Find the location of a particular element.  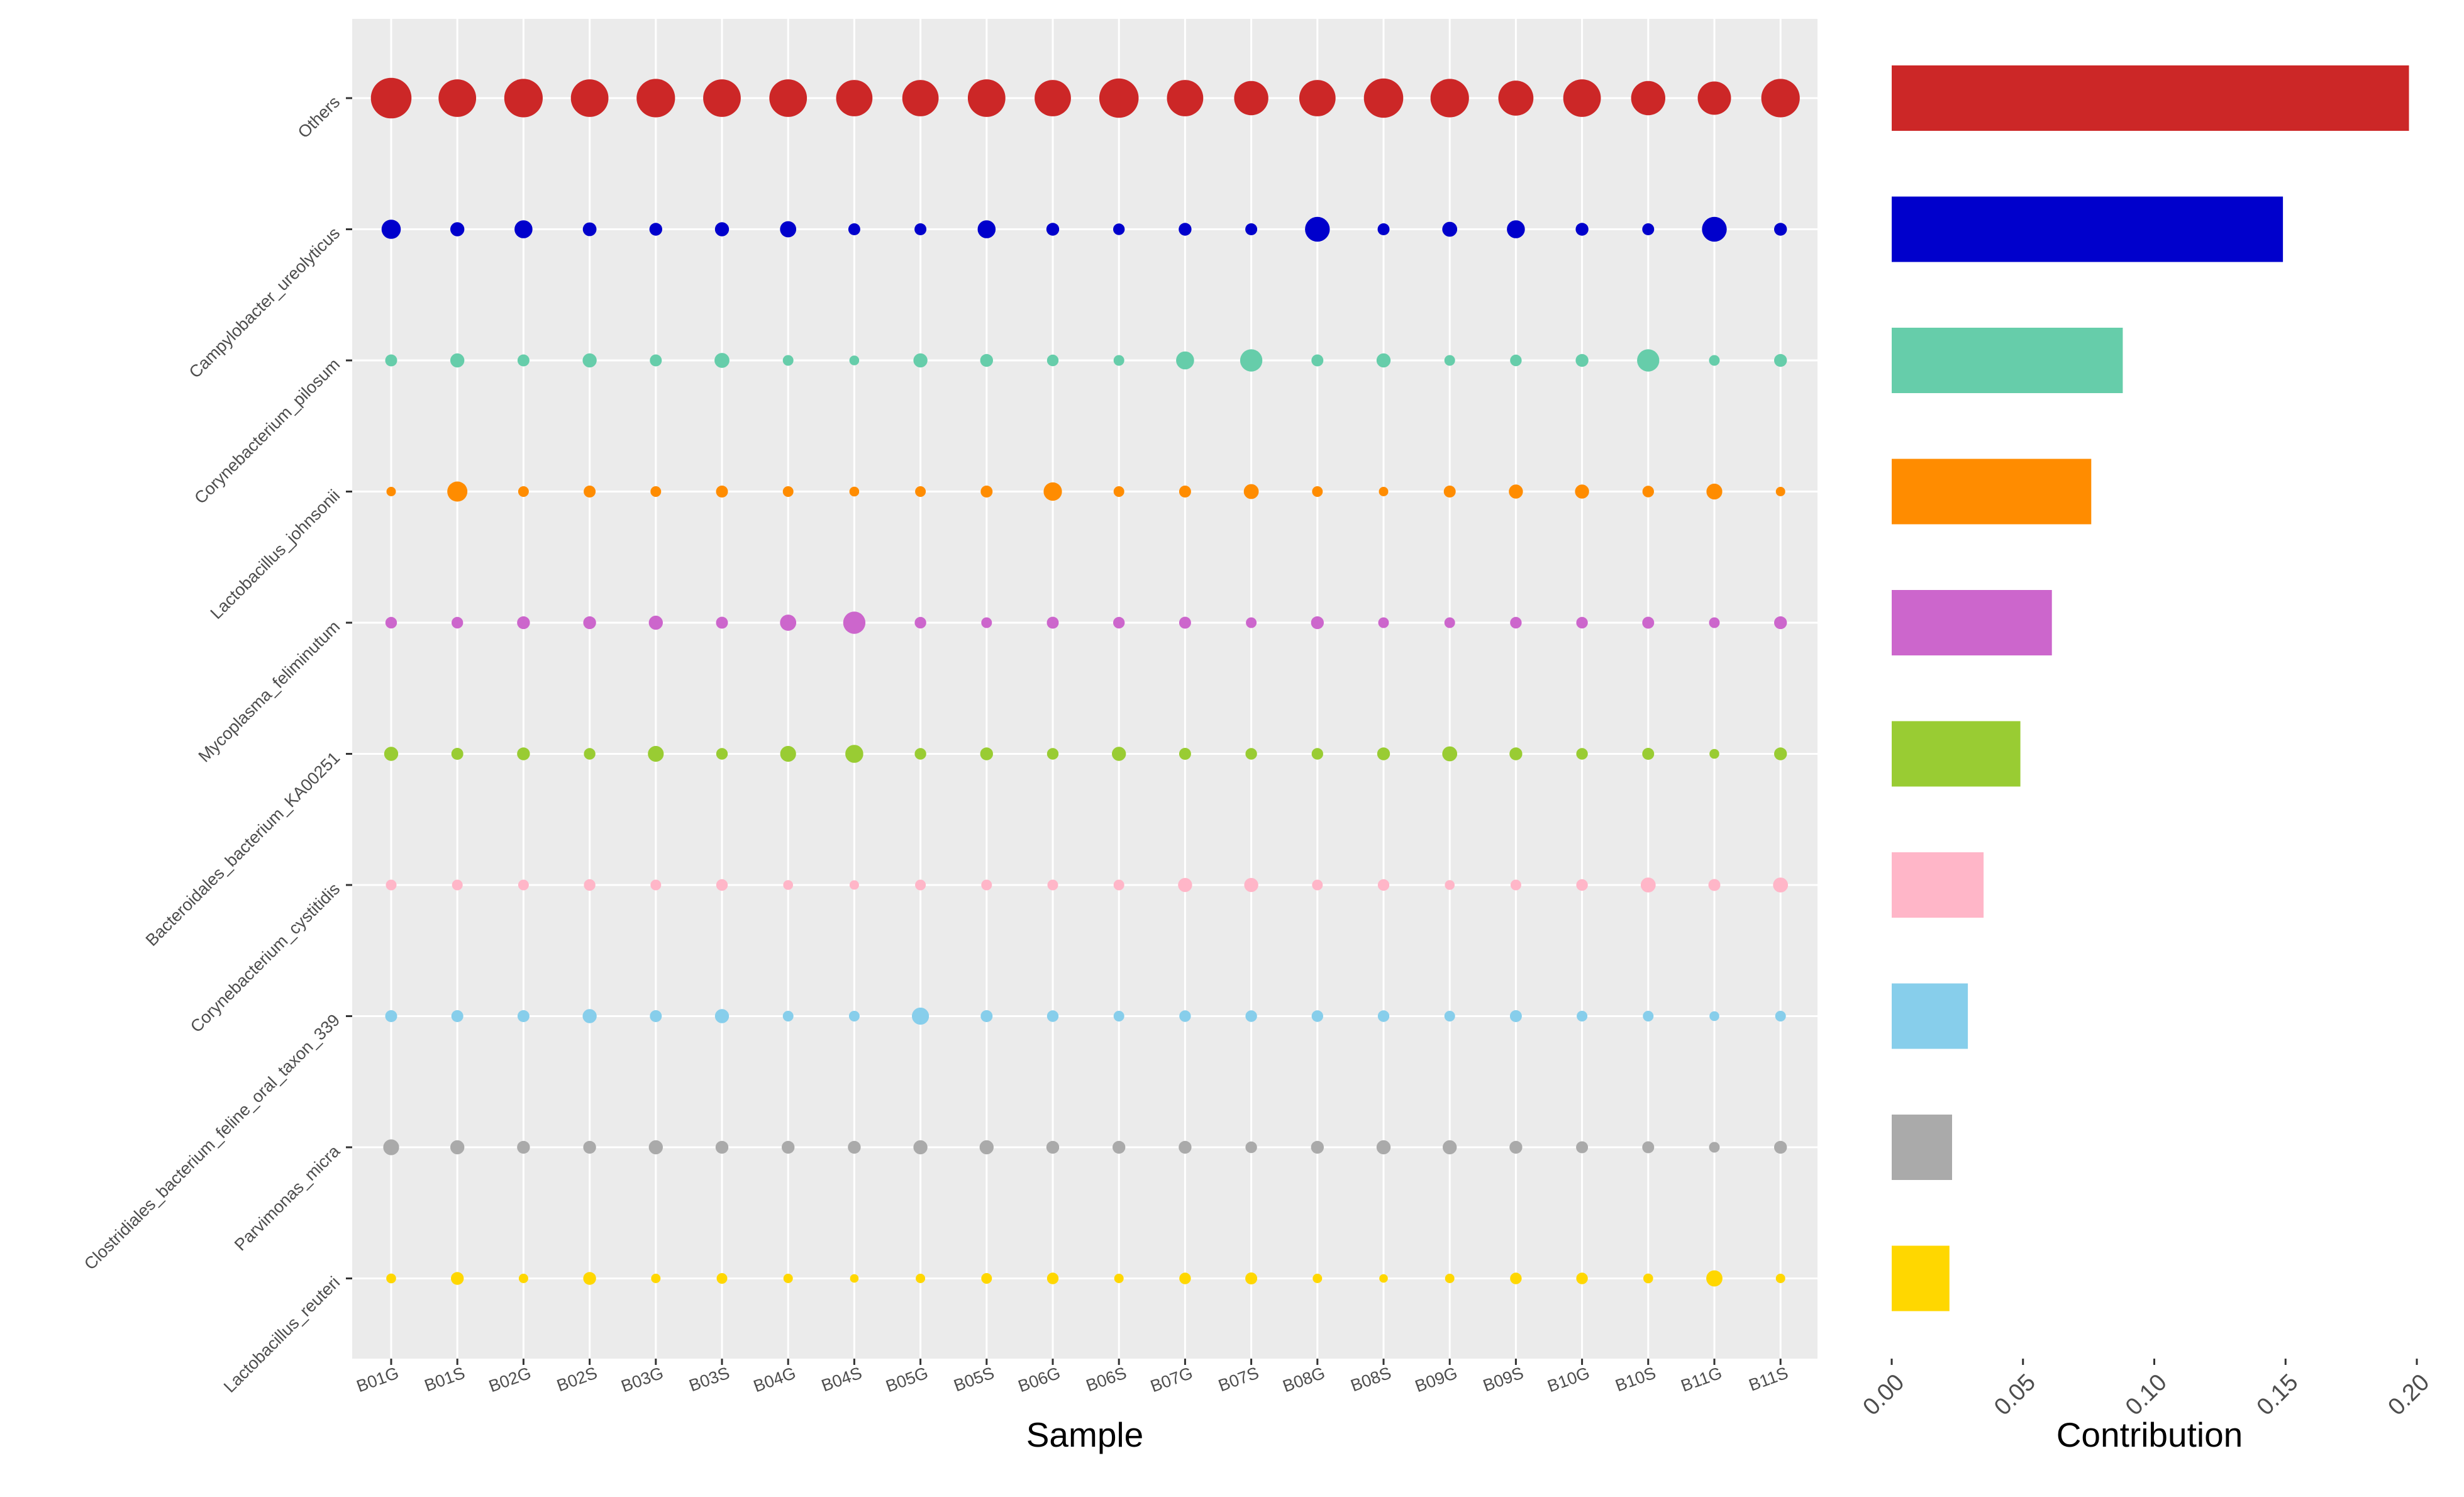

bubble-x-tick-label: B01G is located at coordinates (377, 1379).